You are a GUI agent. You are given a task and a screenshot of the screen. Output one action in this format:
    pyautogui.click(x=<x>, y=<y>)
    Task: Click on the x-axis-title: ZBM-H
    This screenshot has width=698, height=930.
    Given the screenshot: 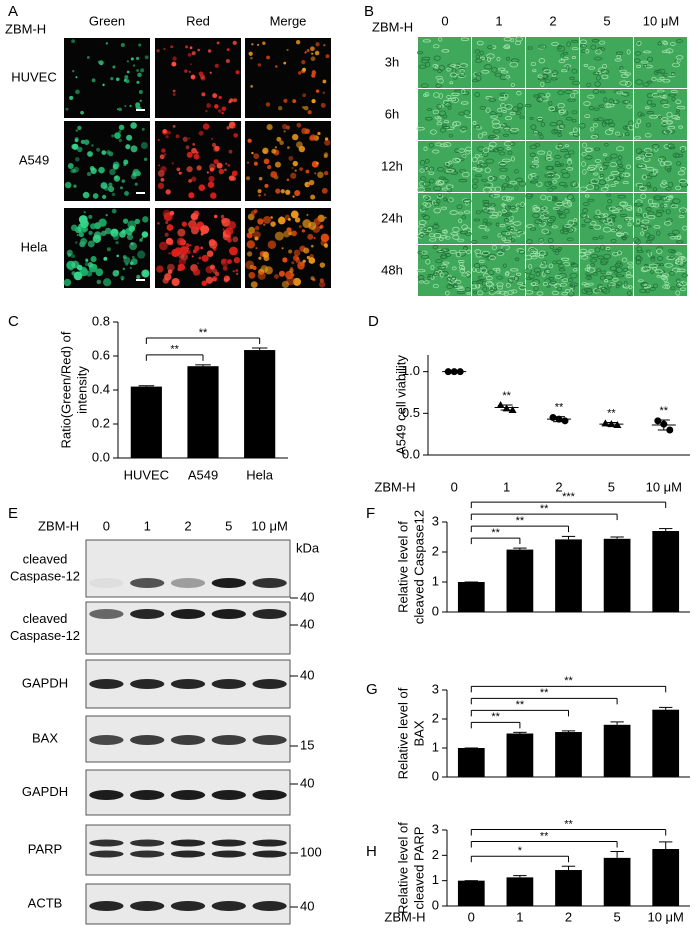 What is the action you would take?
    pyautogui.click(x=394, y=486)
    